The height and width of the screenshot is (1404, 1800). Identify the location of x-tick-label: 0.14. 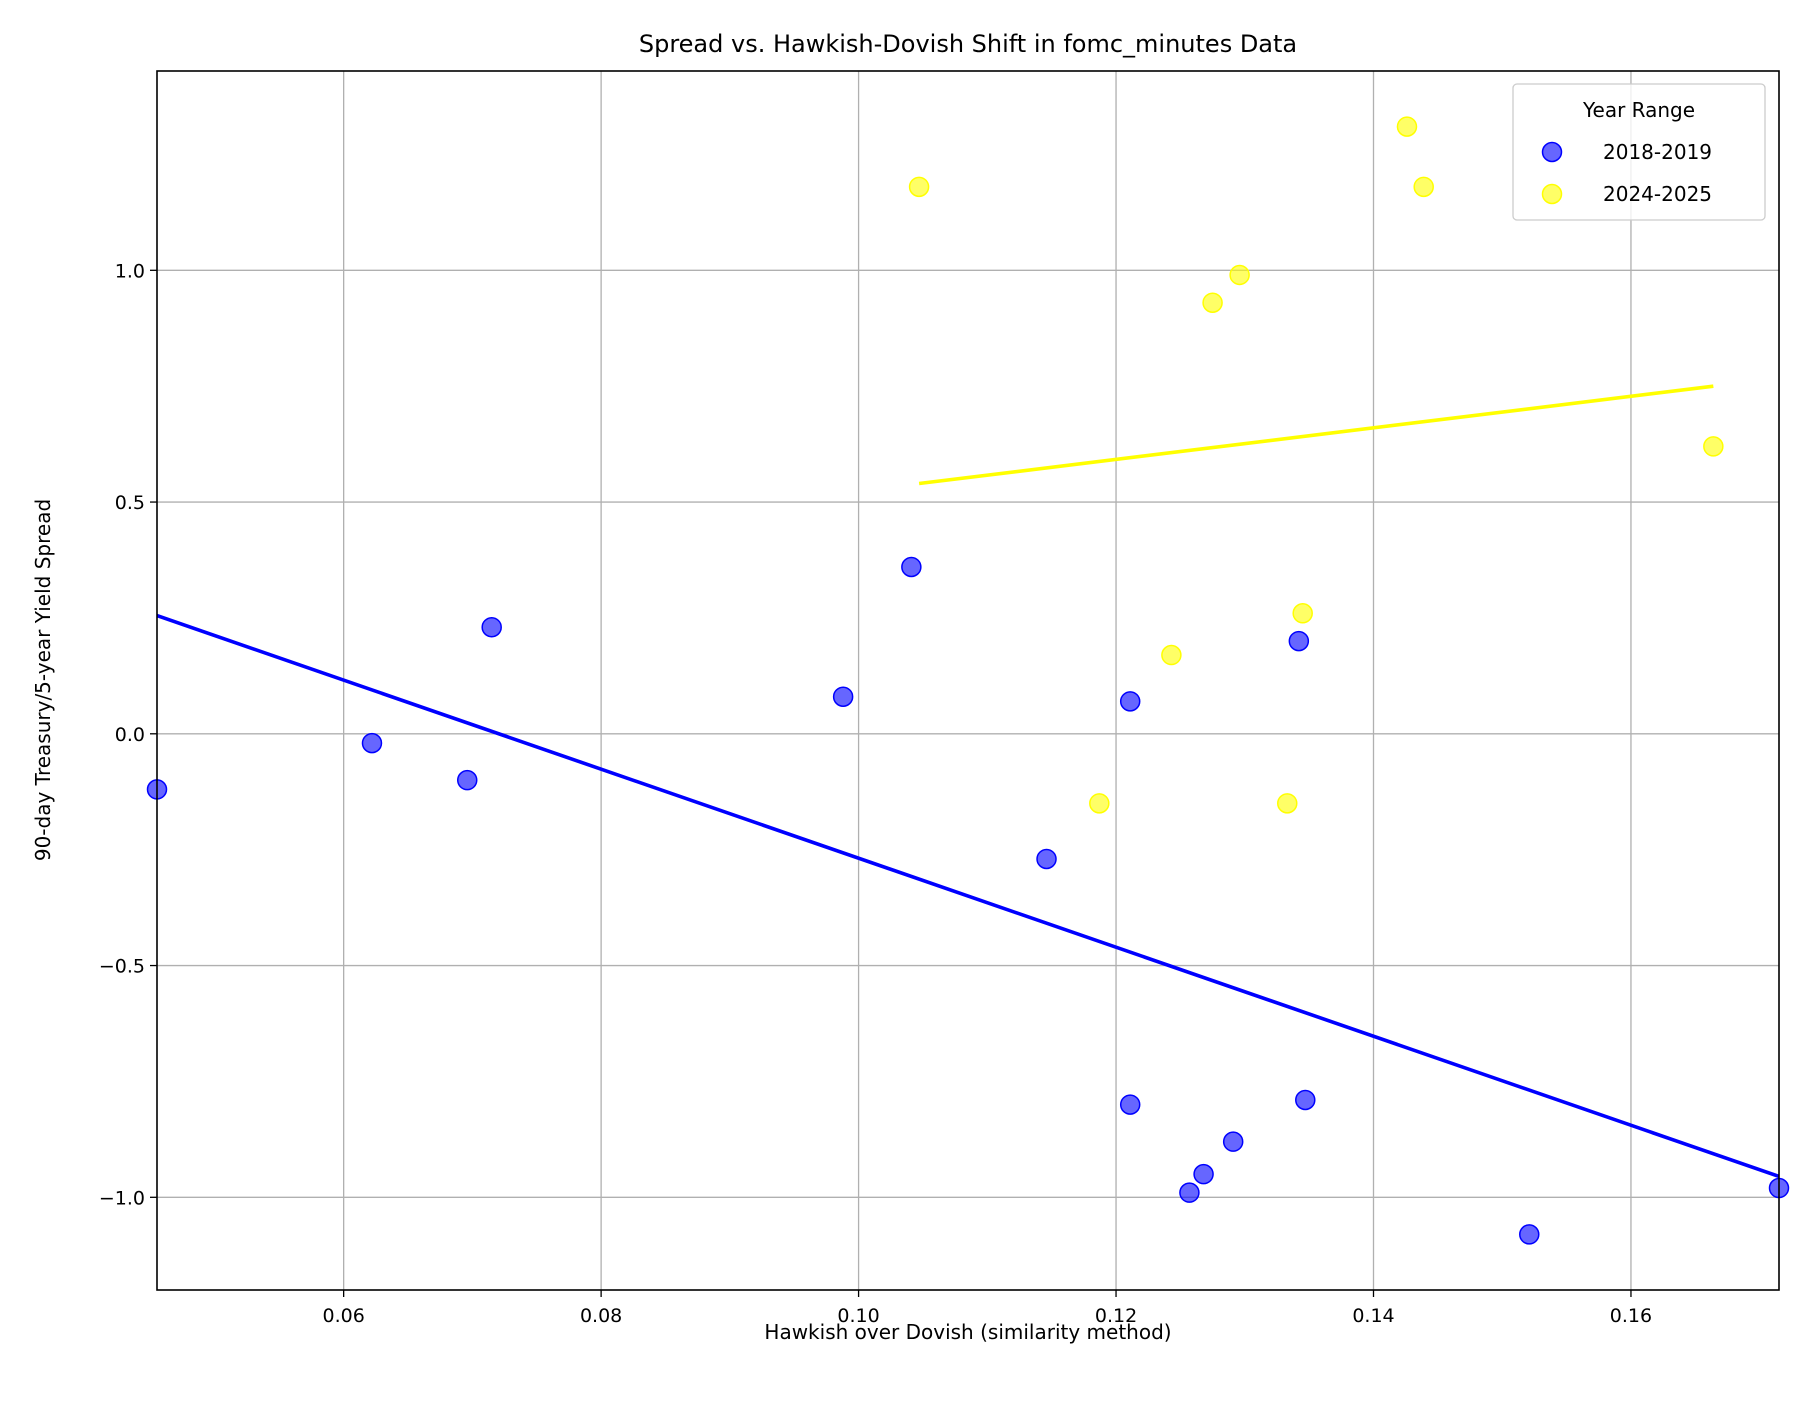
(1373, 1316).